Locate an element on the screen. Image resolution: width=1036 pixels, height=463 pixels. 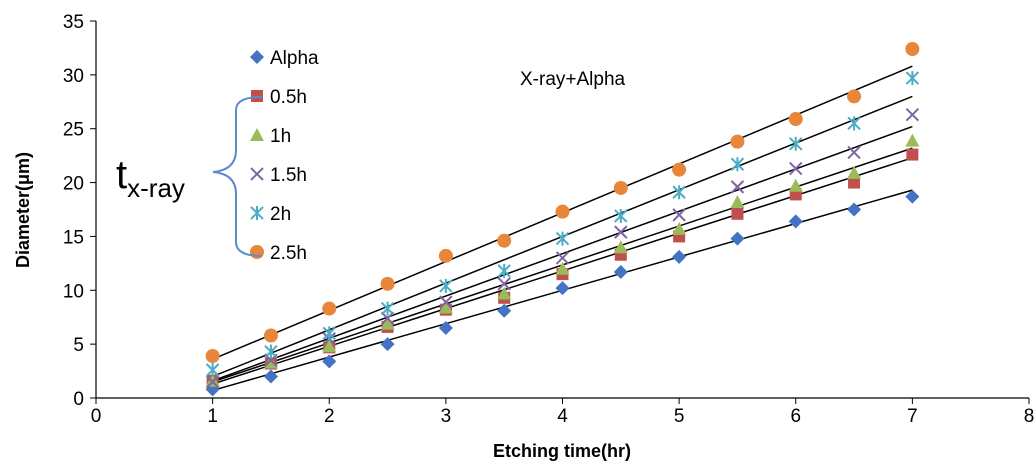
y-tick-label: 30 is located at coordinates (73, 76).